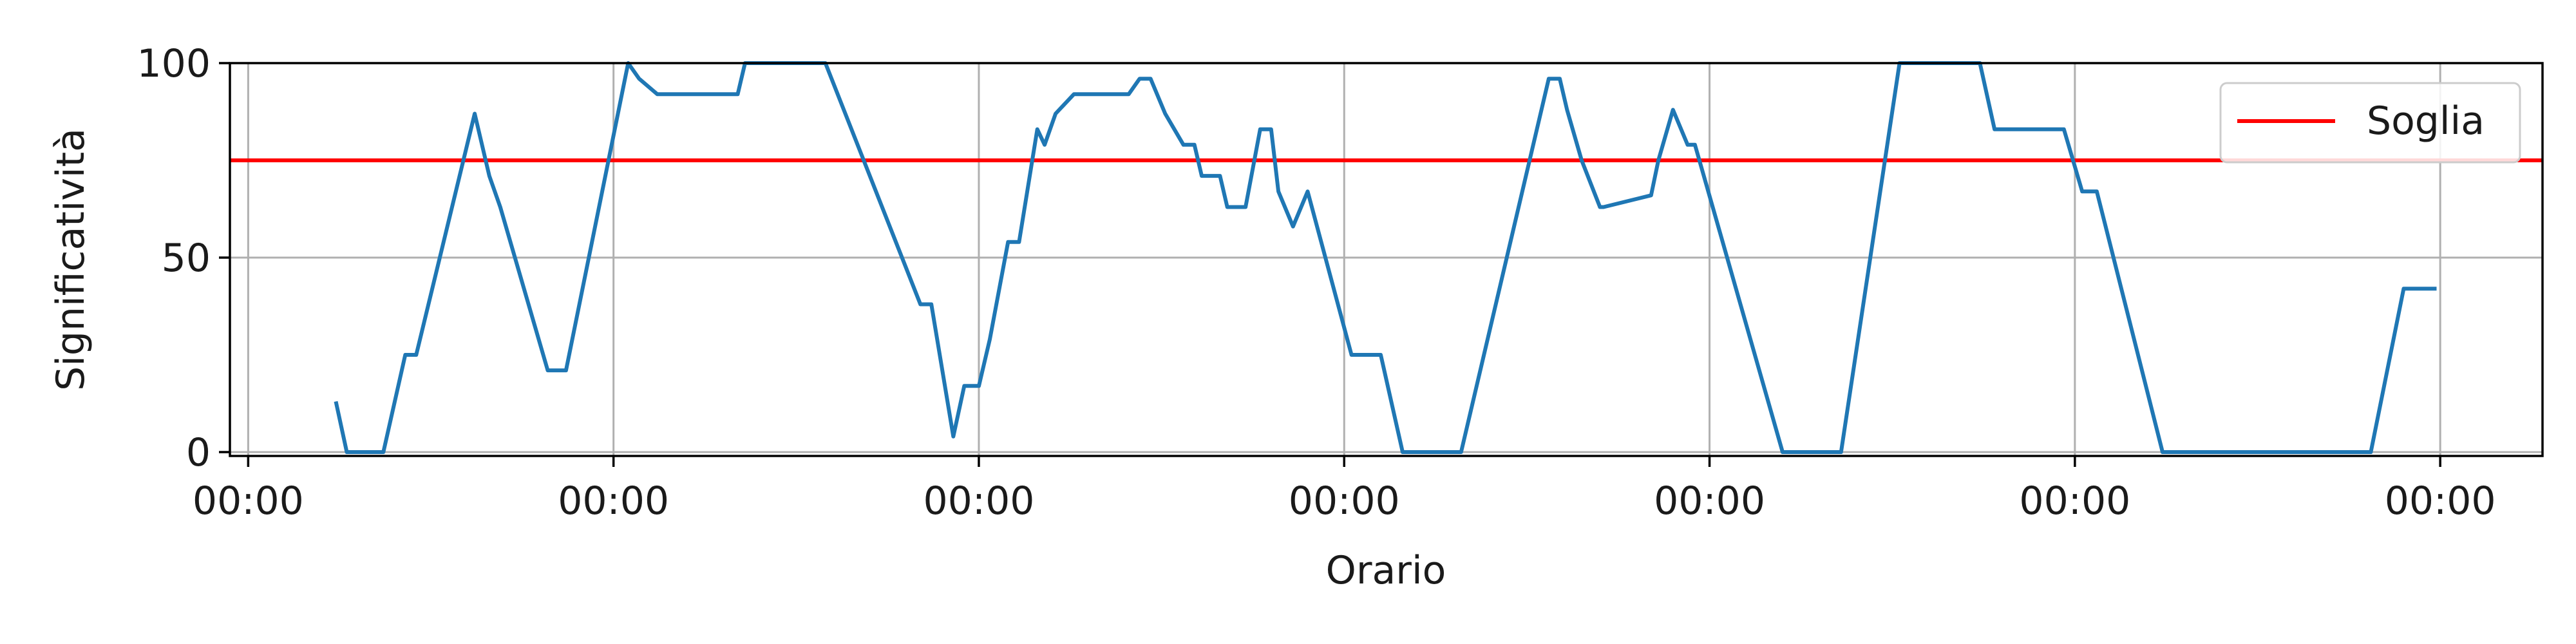 This screenshot has height=644, width=2576. I want to click on y-axis-label: Significatività, so click(70, 259).